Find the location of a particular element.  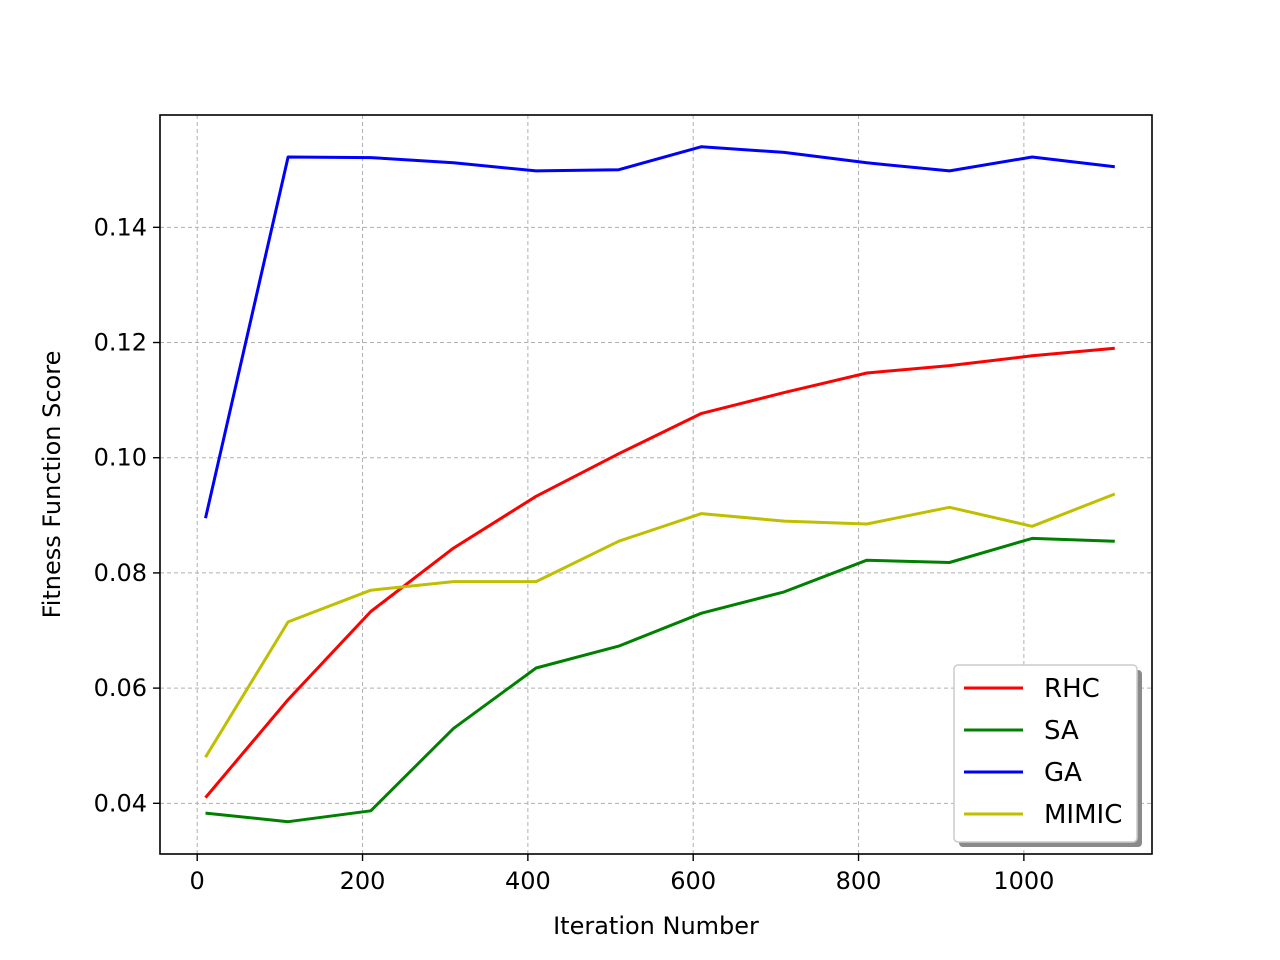

legend-label-ga: GA is located at coordinates (1063, 773).